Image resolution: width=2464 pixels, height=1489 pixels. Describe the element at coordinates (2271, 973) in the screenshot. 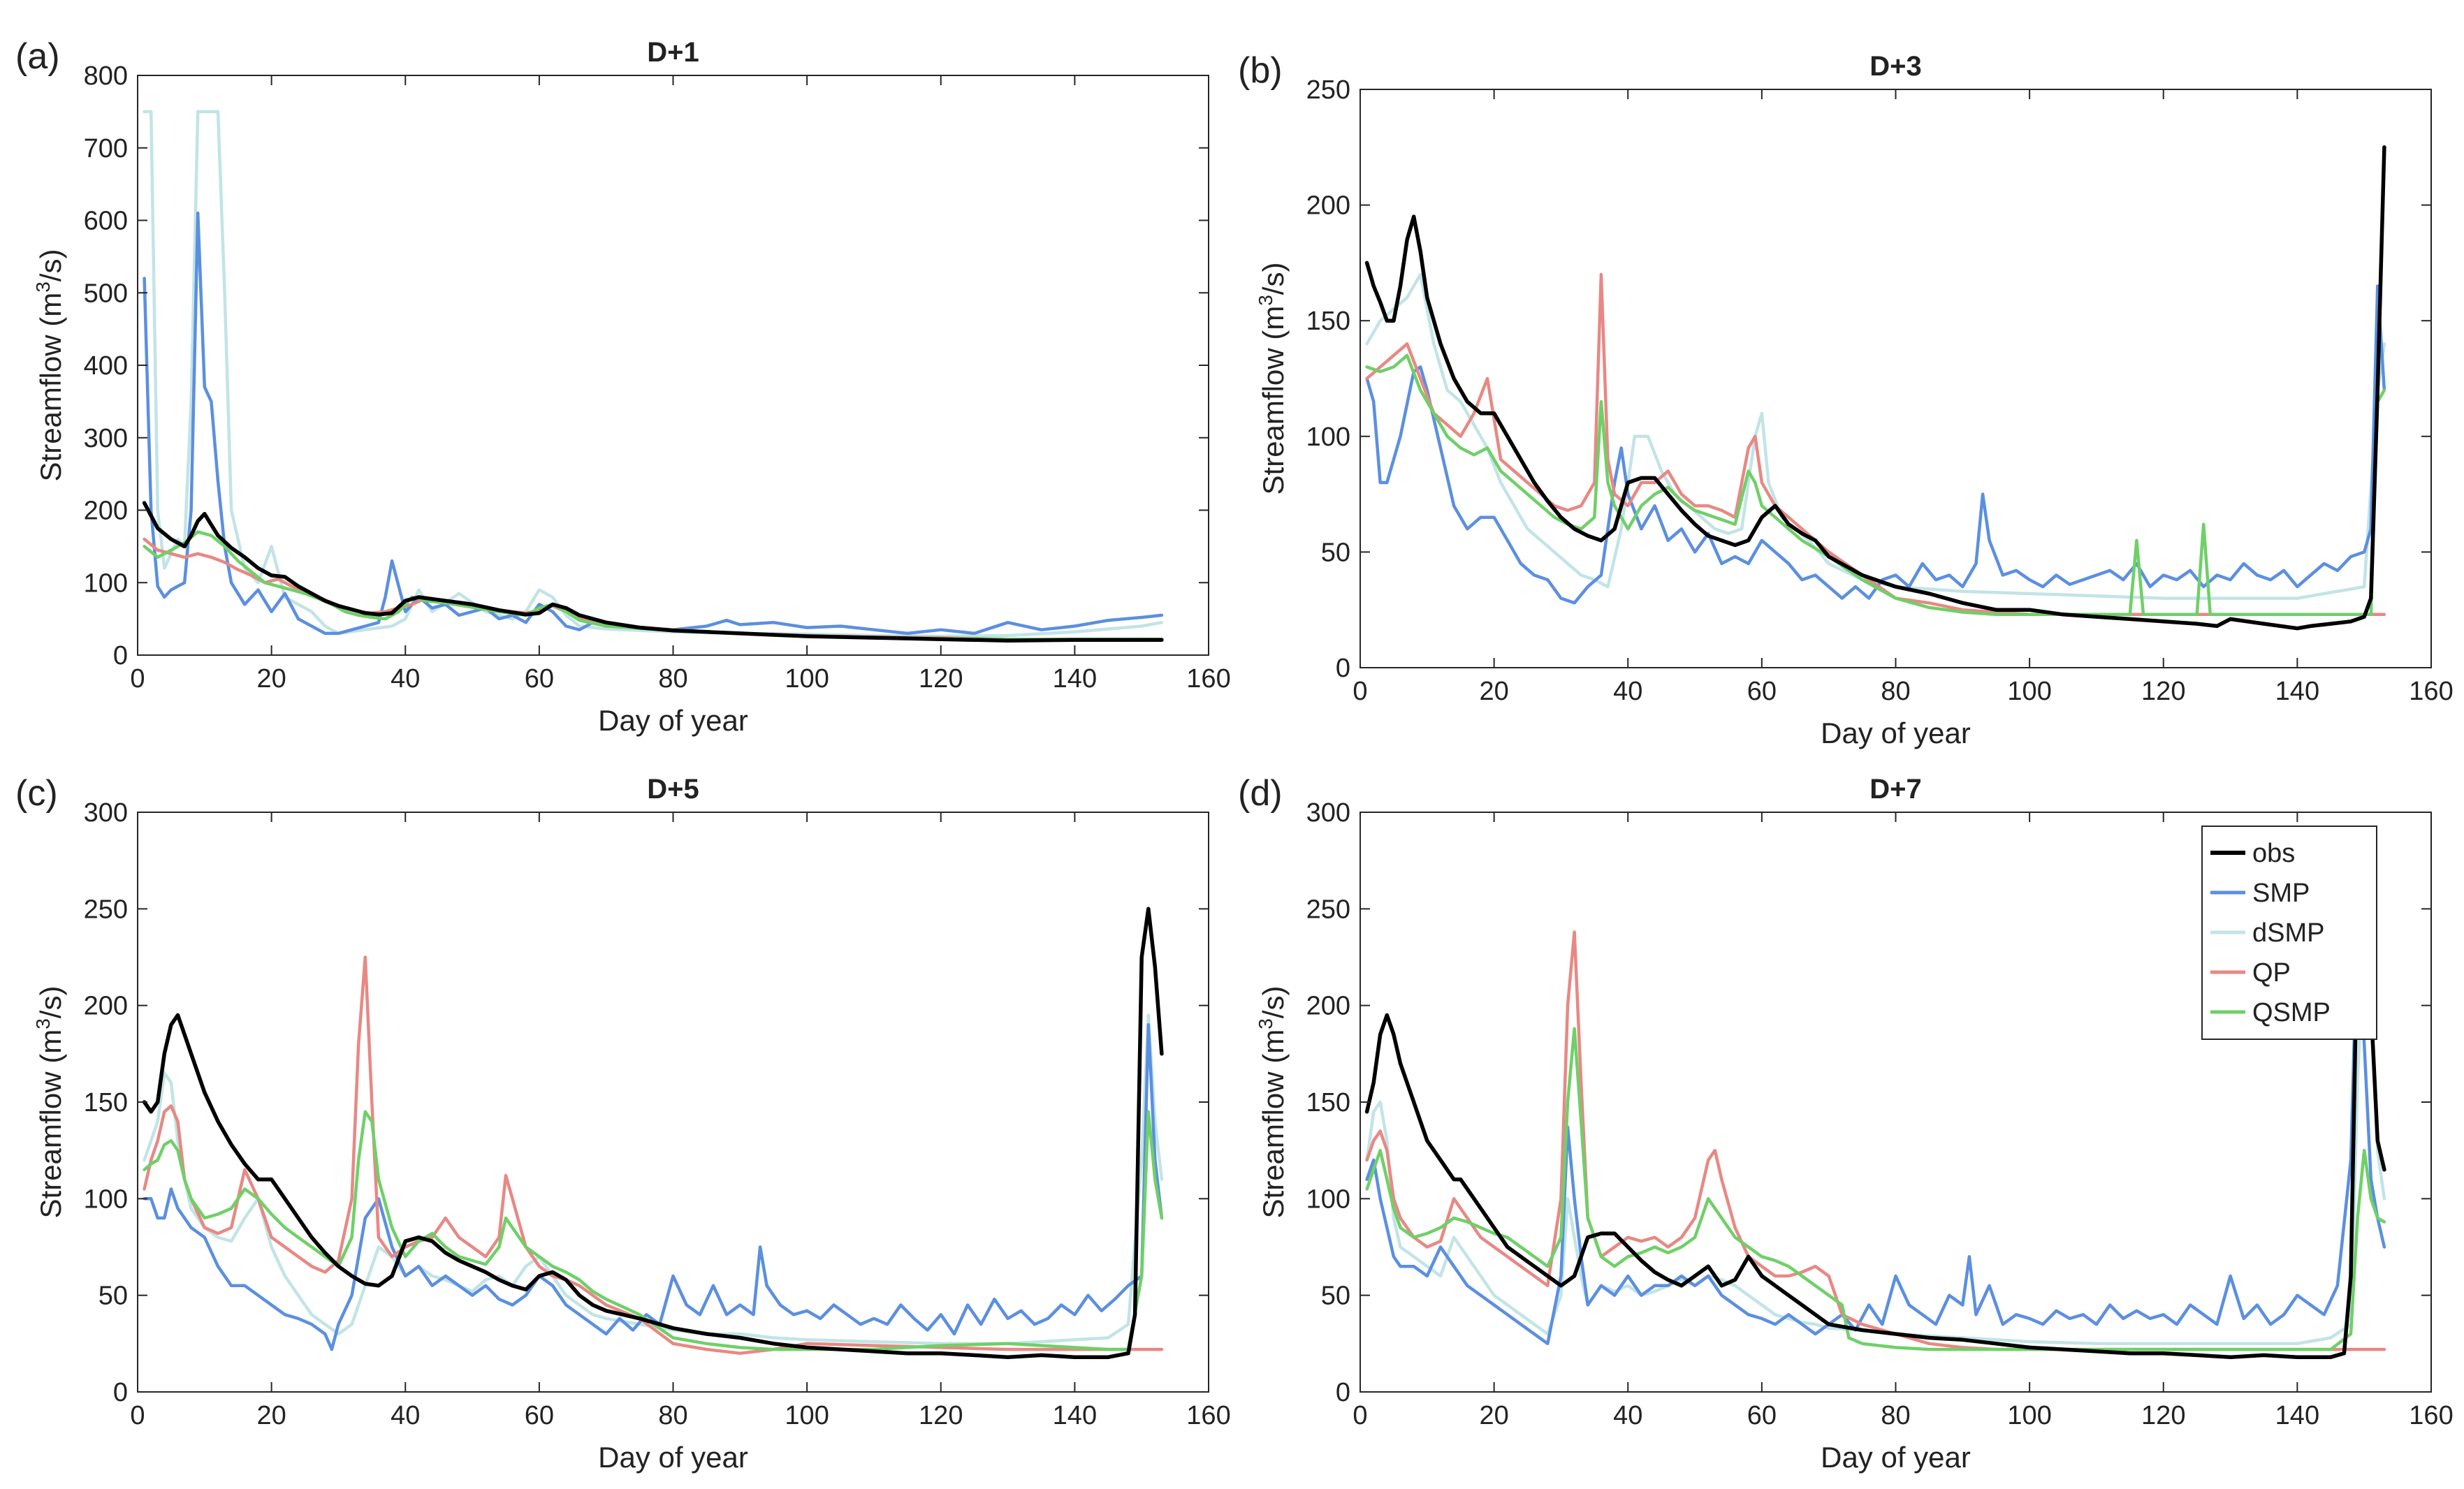

I see `legend-label-QP: QP` at that location.